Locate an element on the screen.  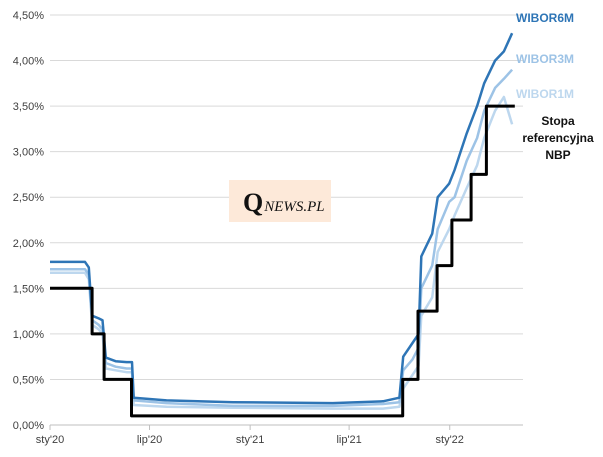
watermark-first-letter: Q is located at coordinates (253, 202).